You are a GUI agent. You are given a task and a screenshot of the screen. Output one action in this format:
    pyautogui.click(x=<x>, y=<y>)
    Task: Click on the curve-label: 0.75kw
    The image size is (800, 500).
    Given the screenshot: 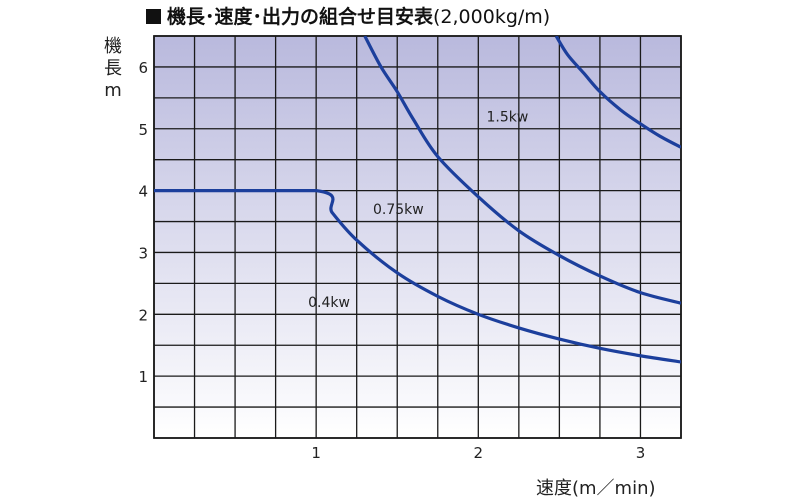 What is the action you would take?
    pyautogui.click(x=398, y=210)
    